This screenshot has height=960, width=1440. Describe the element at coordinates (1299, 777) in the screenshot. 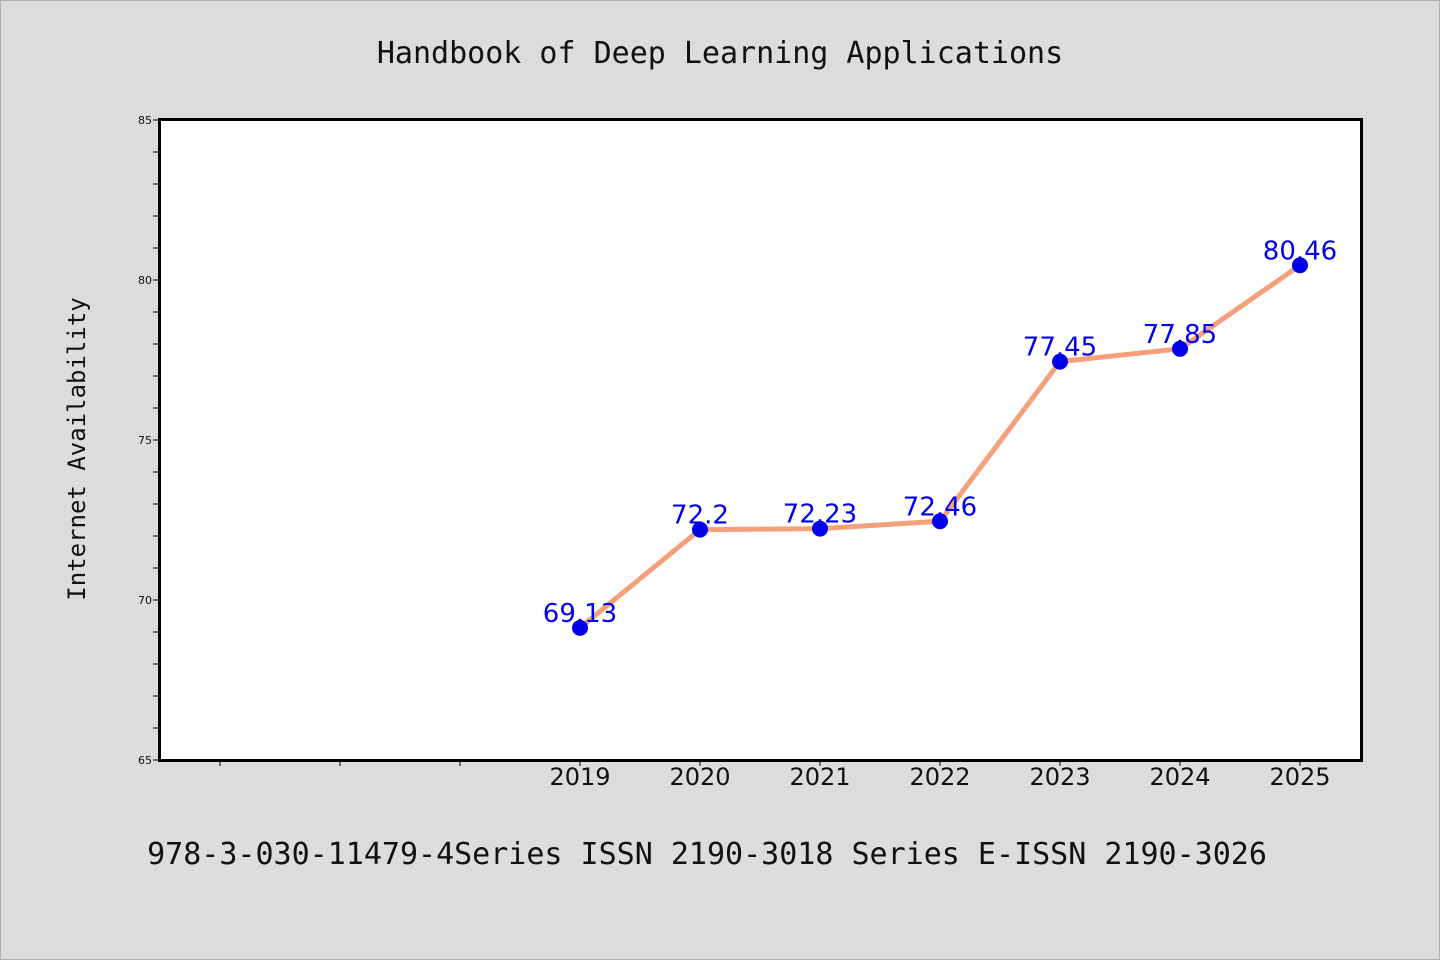

I see `x-tick-label: 2025` at that location.